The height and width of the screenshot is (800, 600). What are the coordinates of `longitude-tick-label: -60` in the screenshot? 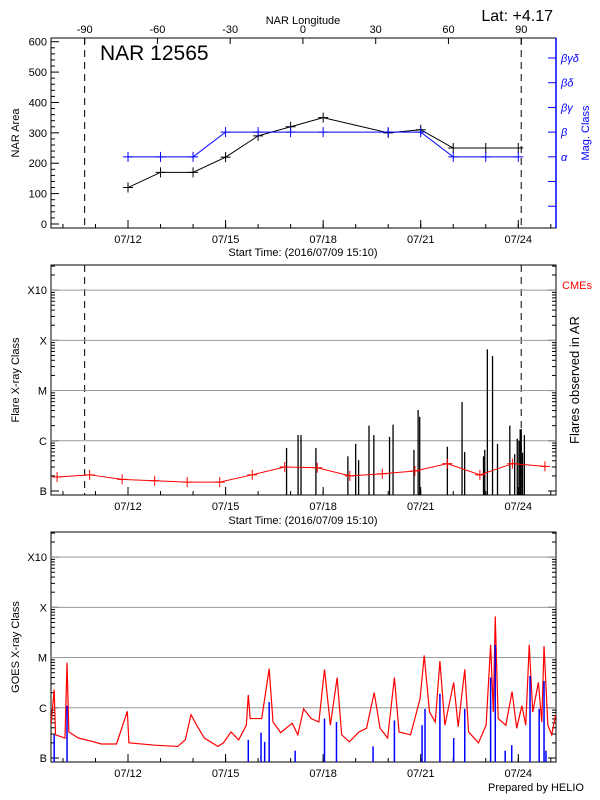 It's located at (157, 30).